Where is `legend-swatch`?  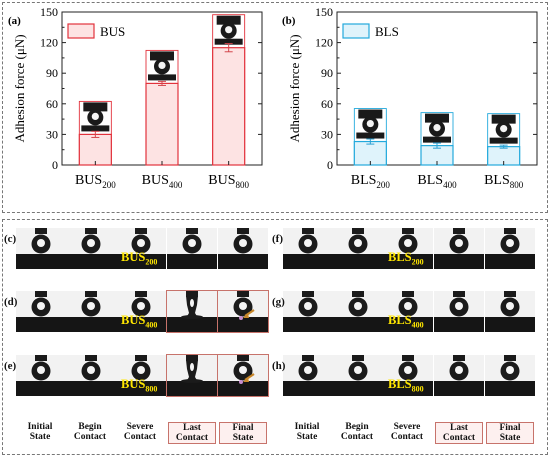 legend-swatch is located at coordinates (81, 31).